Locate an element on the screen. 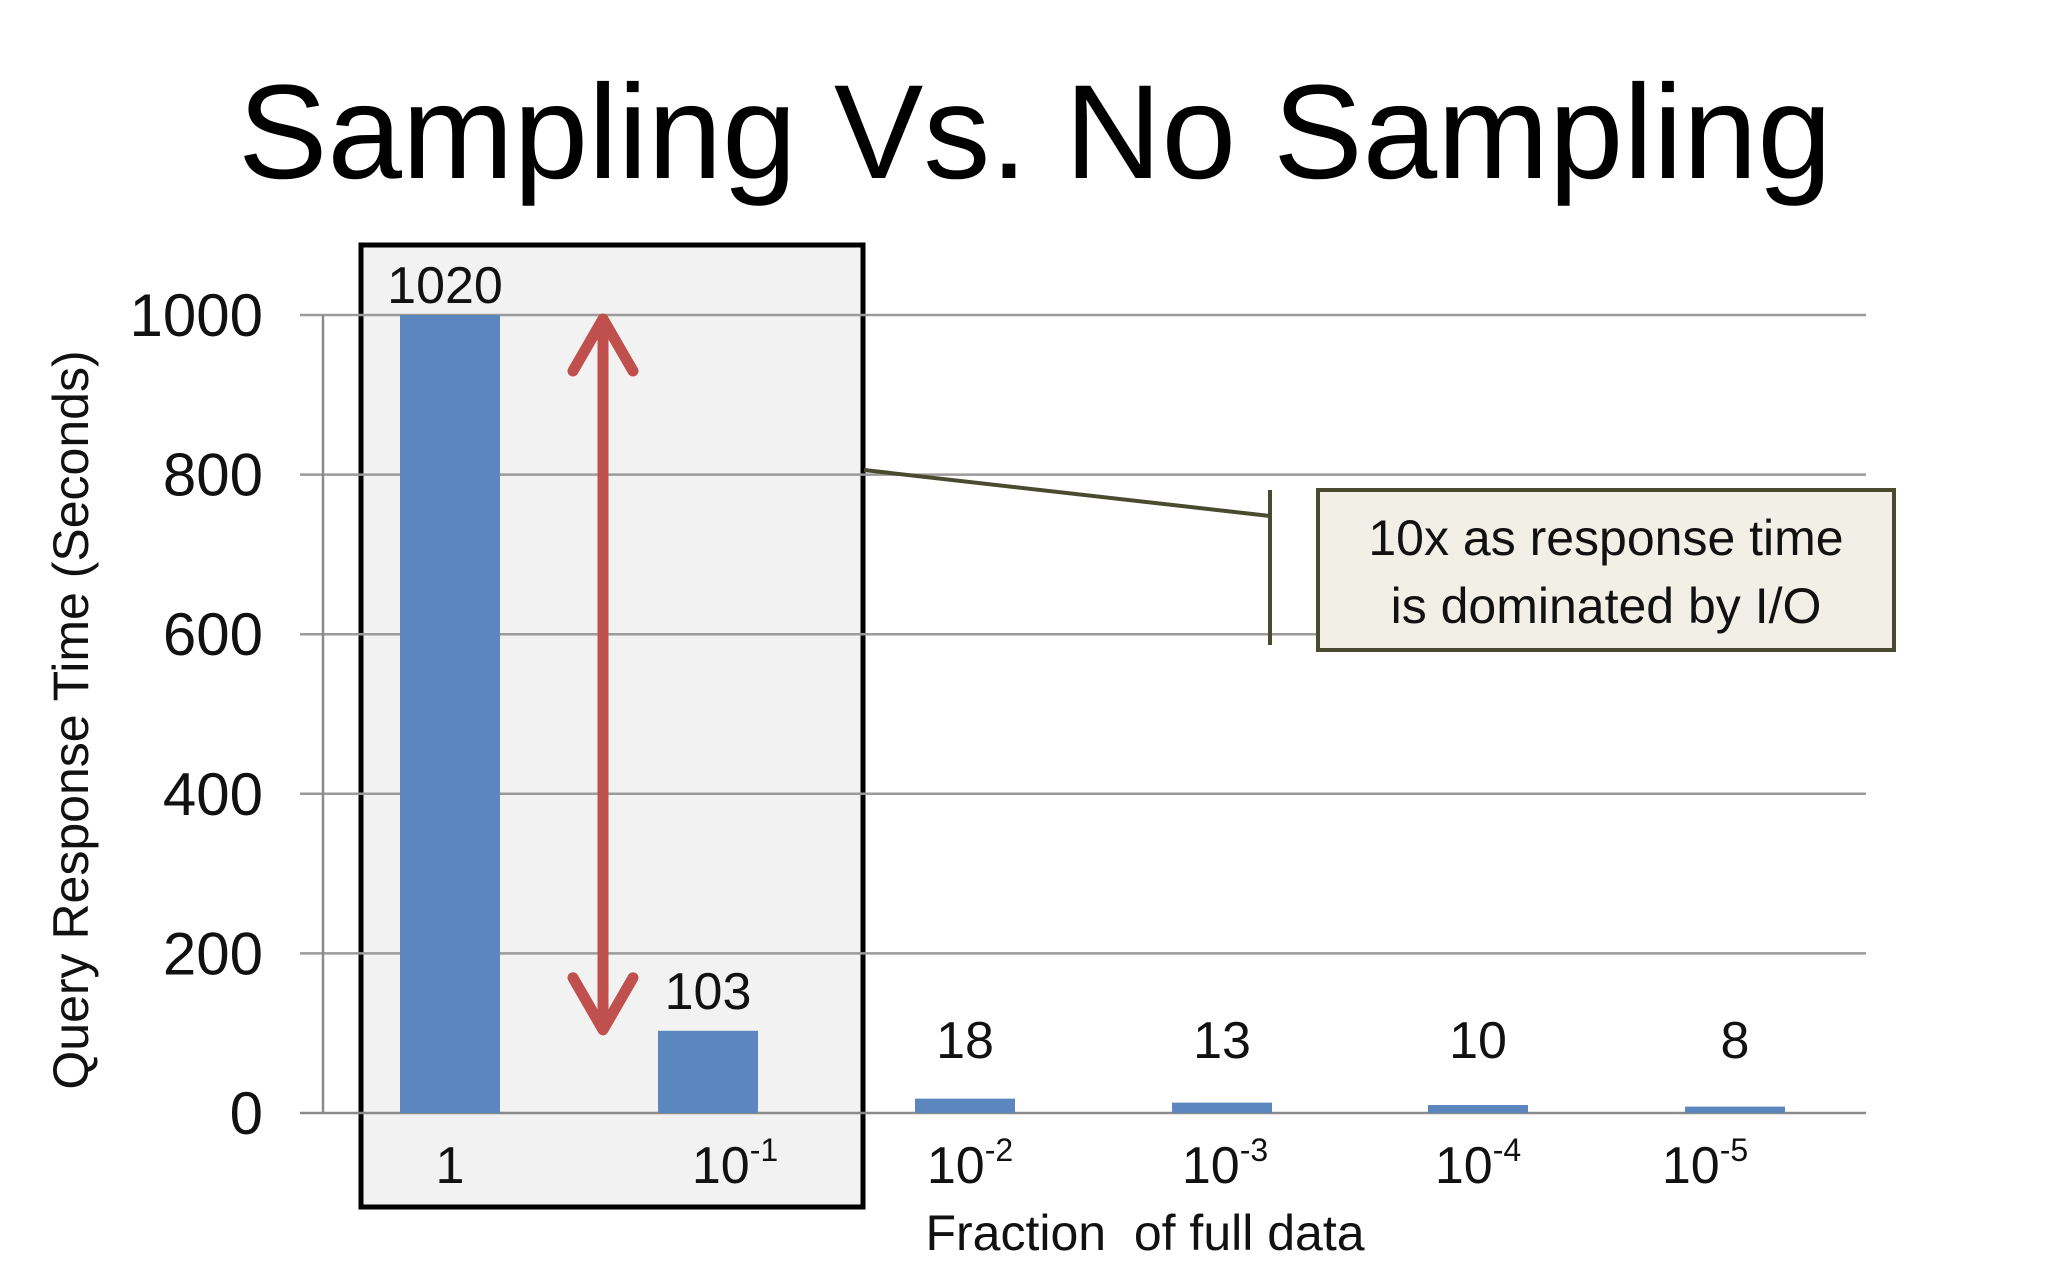 Image resolution: width=2048 pixels, height=1280 pixels. data-label: 103 is located at coordinates (708, 992).